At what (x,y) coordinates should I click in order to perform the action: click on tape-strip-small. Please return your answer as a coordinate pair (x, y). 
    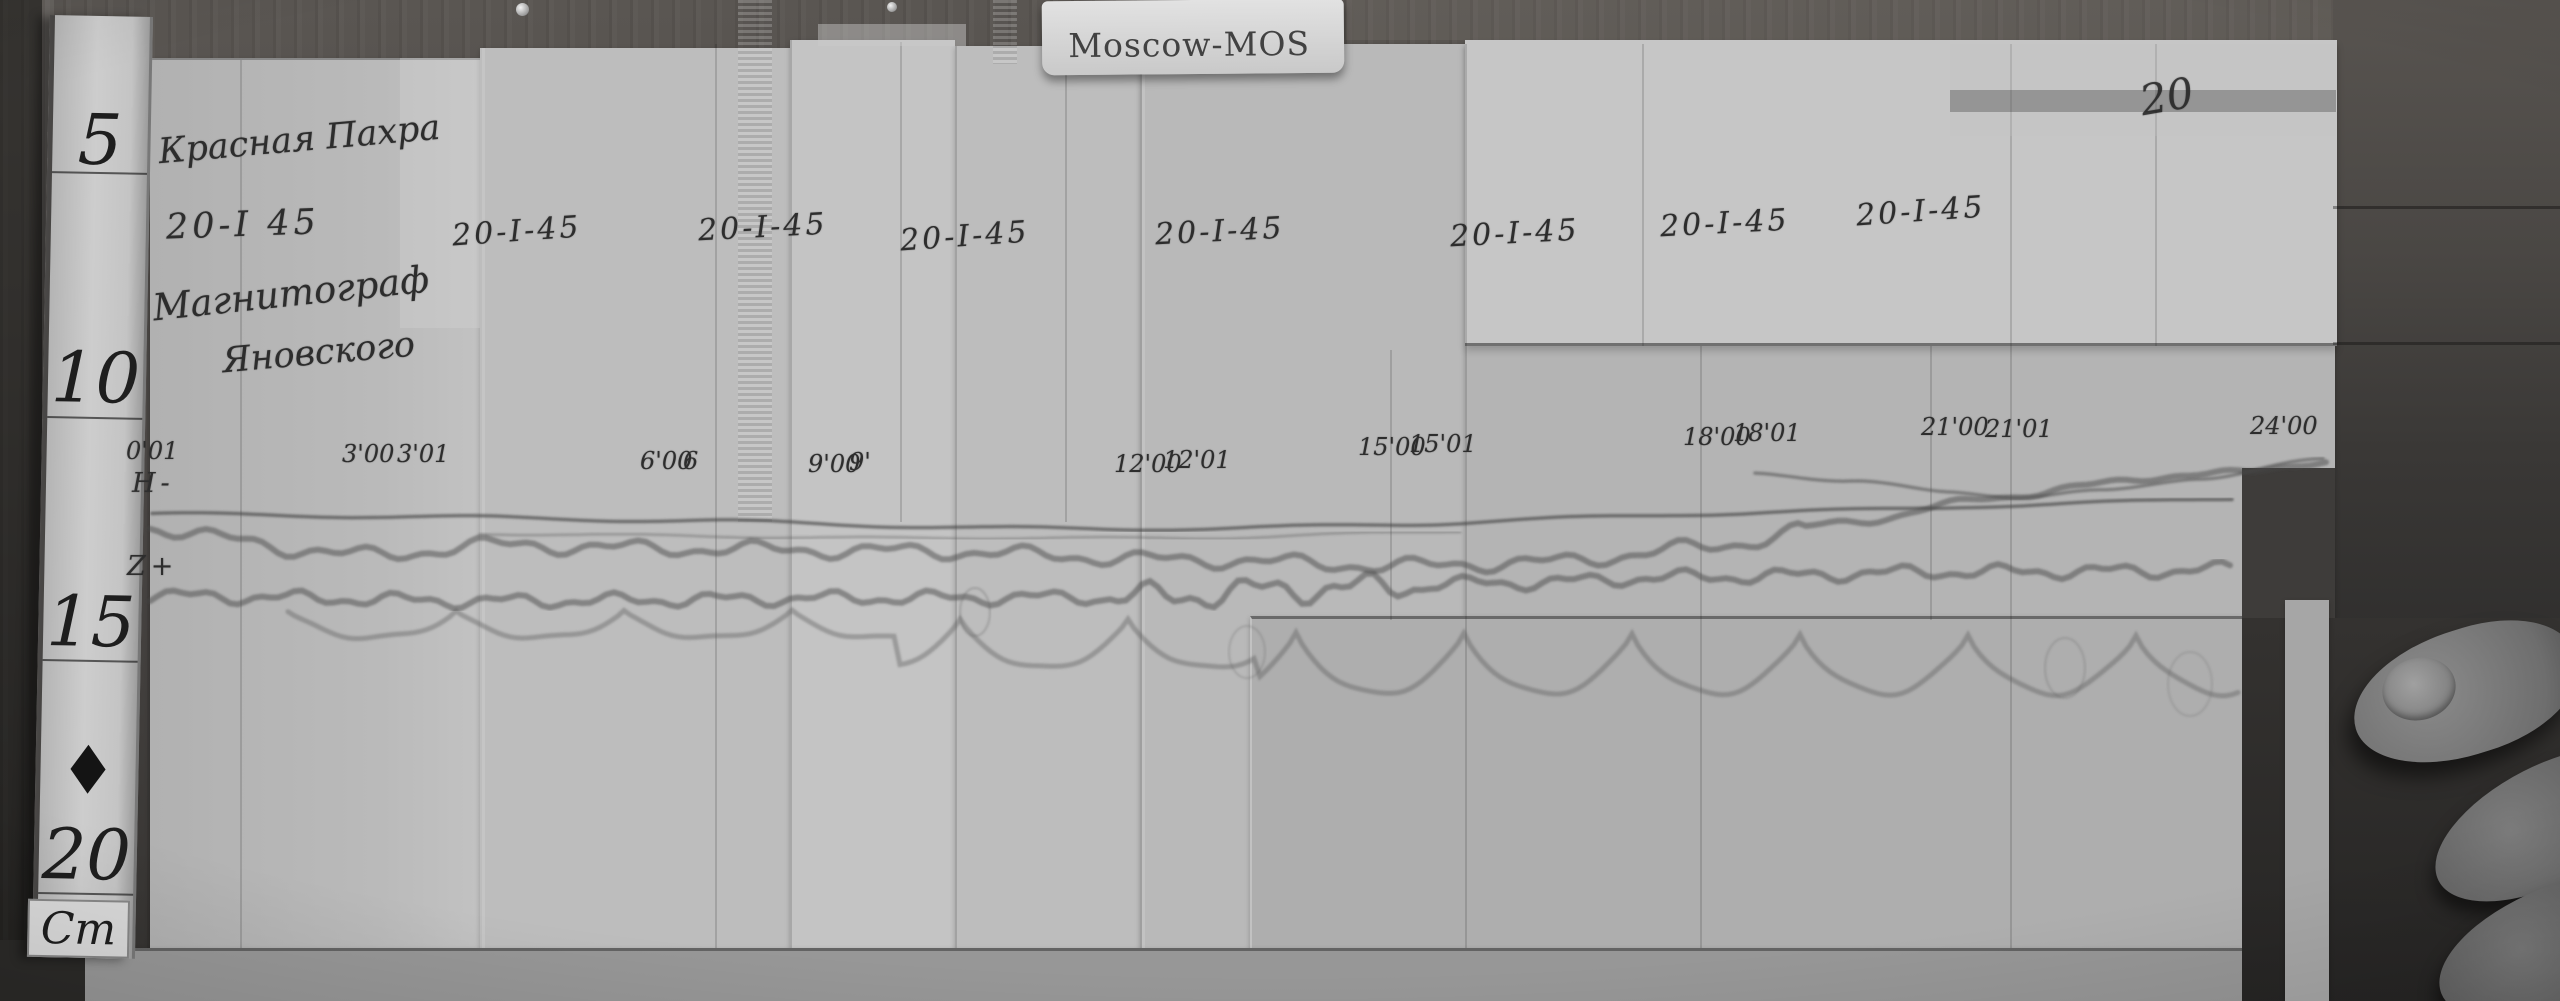
    Looking at the image, I should click on (892, 35).